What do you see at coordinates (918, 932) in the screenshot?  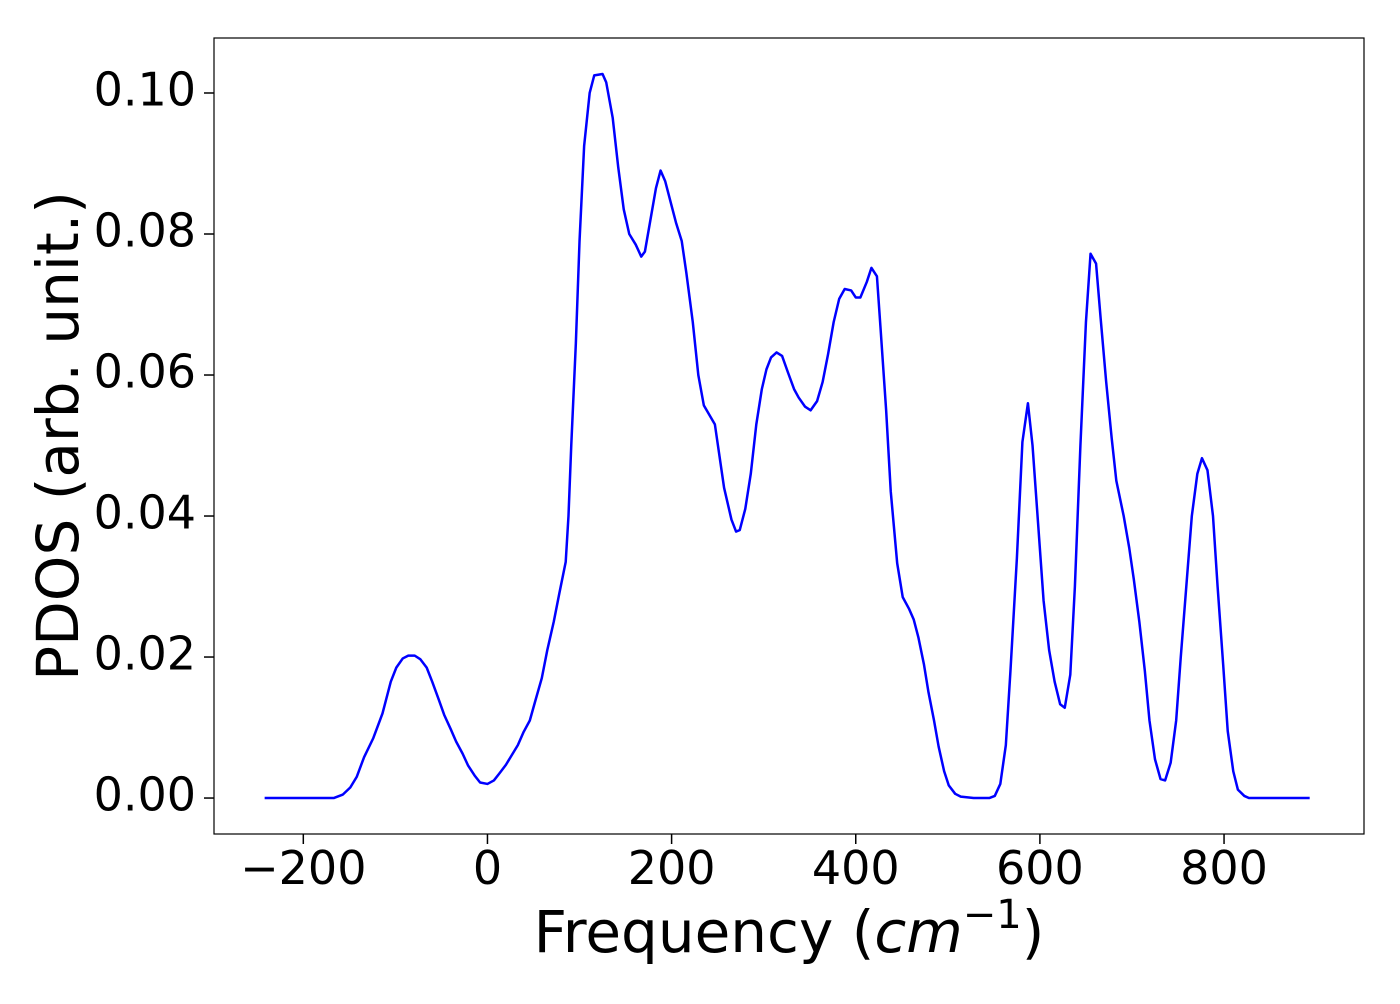 I see `x-label-unit: cm` at bounding box center [918, 932].